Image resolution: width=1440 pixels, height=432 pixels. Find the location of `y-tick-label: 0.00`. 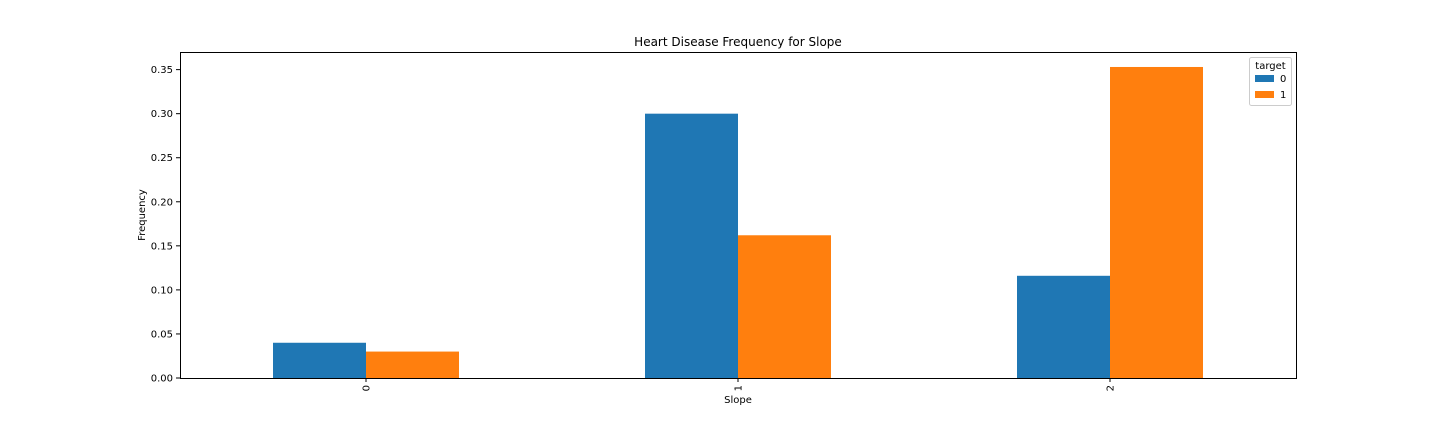

y-tick-label: 0.00 is located at coordinates (162, 379).